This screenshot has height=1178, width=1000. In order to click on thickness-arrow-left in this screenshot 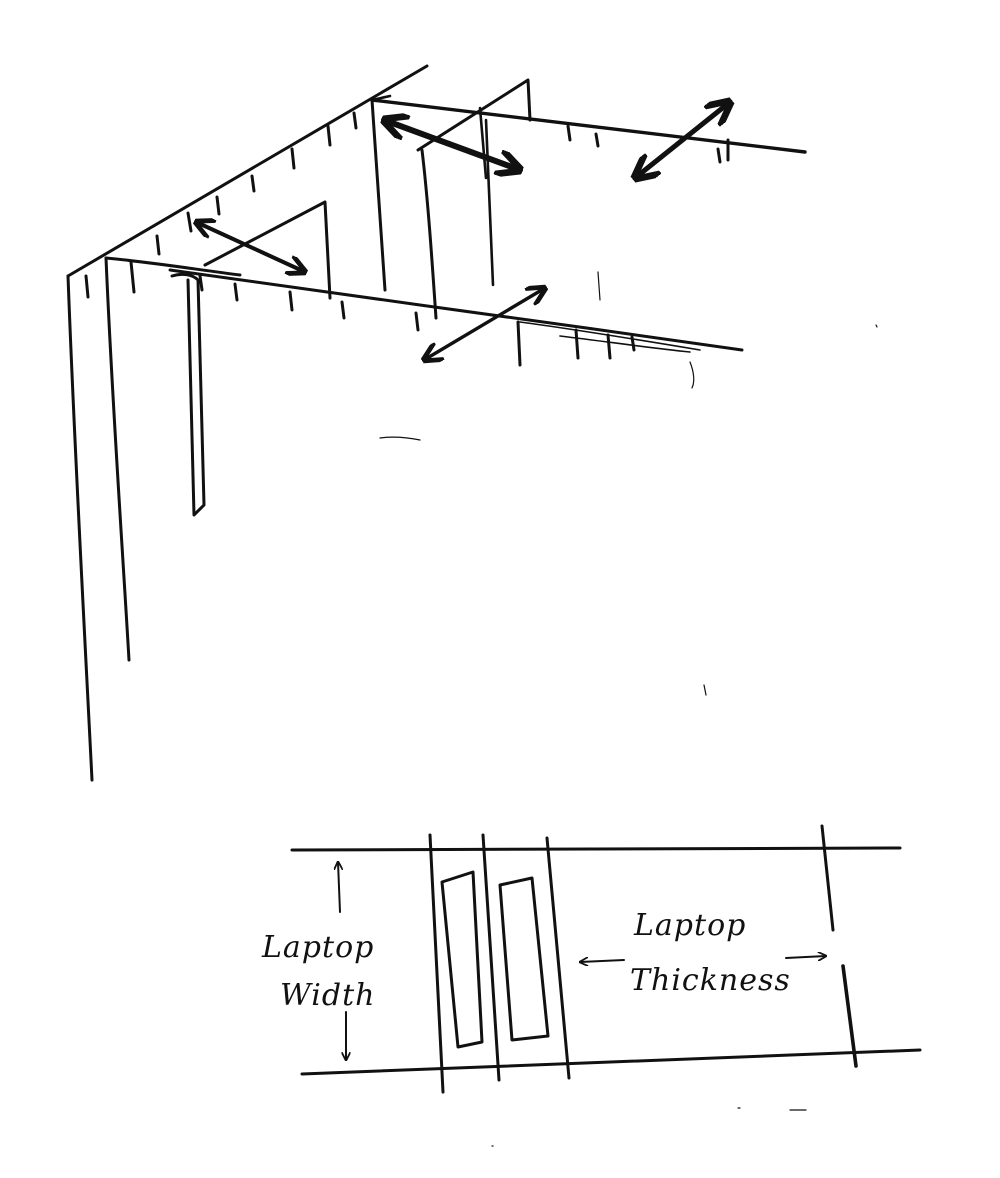, I will do `click(602, 961)`.